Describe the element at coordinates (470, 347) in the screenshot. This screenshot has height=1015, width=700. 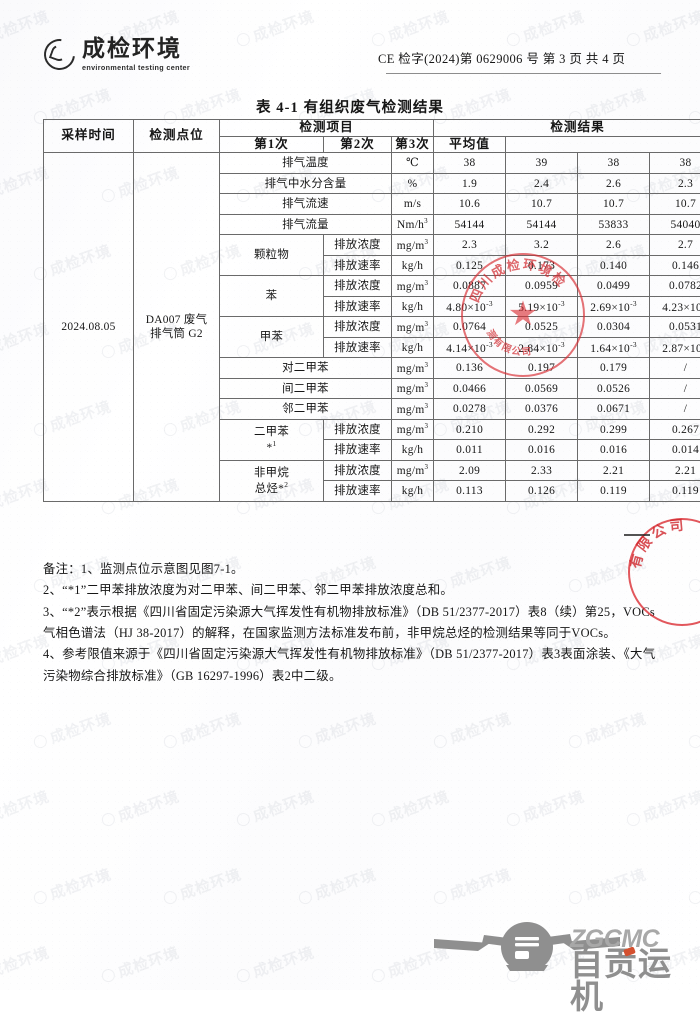
I see `cell-run1: 4.14×10⁻³` at that location.